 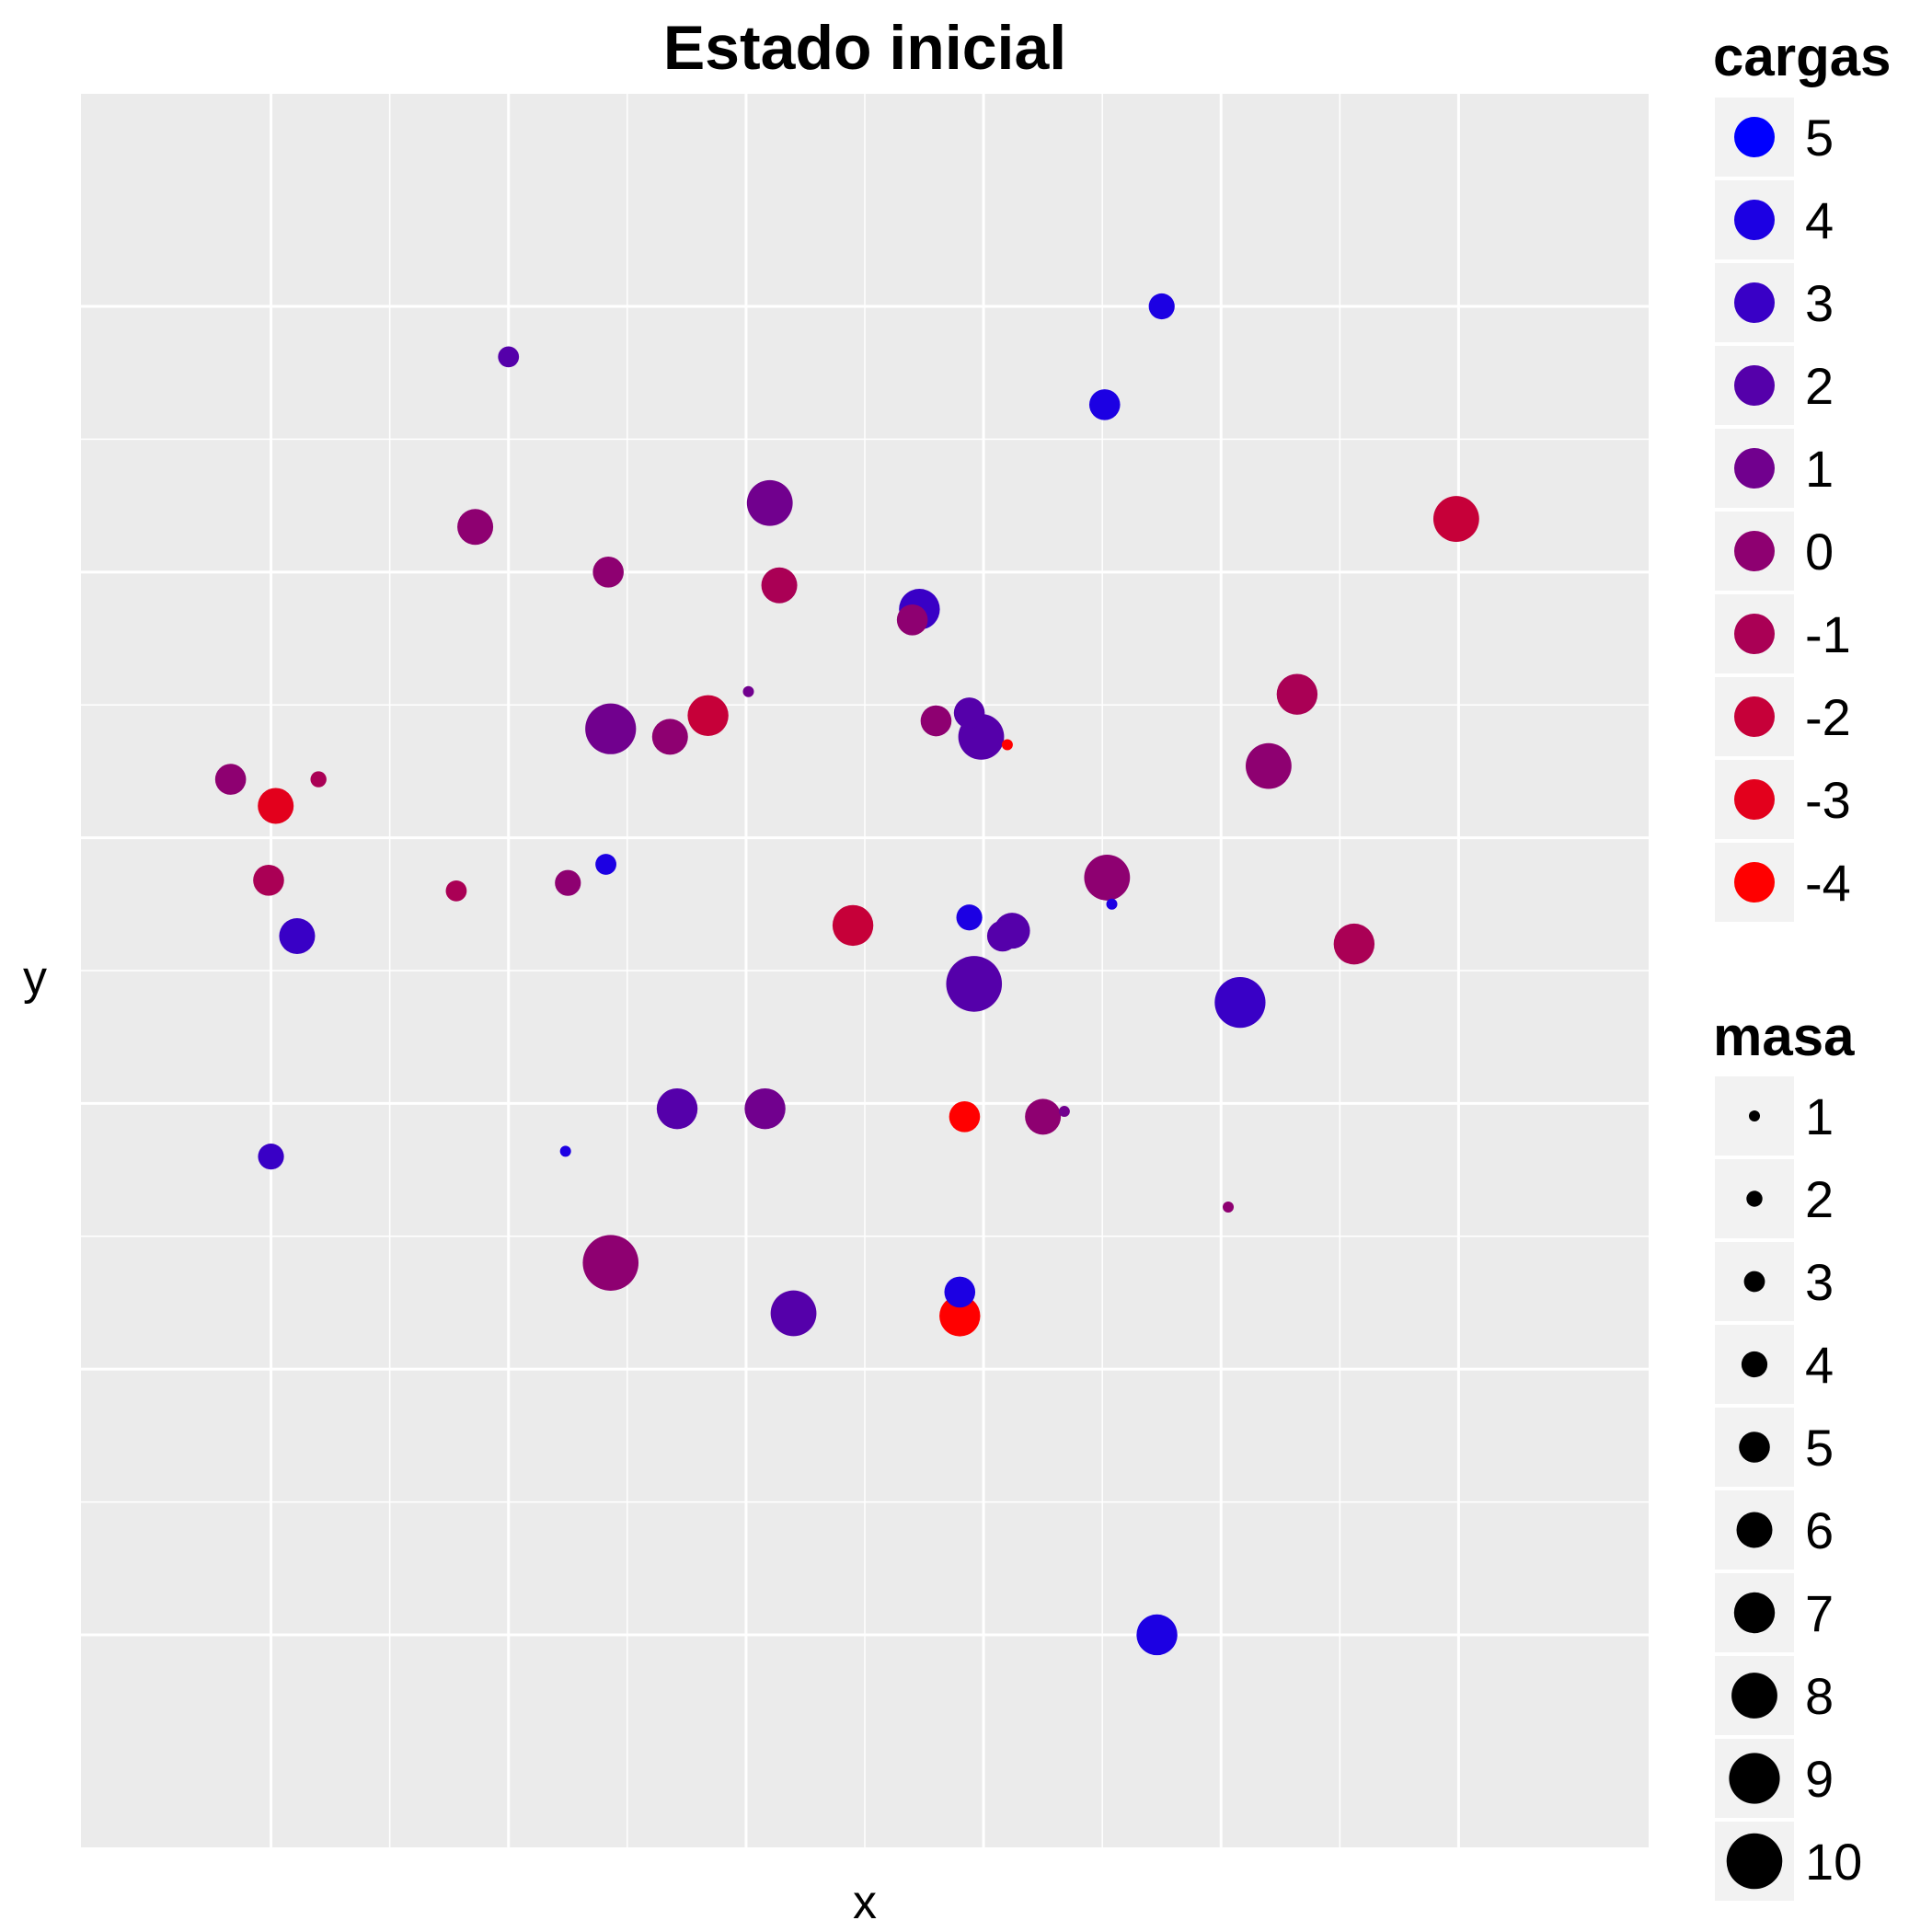 I want to click on legend-label: -1, so click(x=1828, y=634).